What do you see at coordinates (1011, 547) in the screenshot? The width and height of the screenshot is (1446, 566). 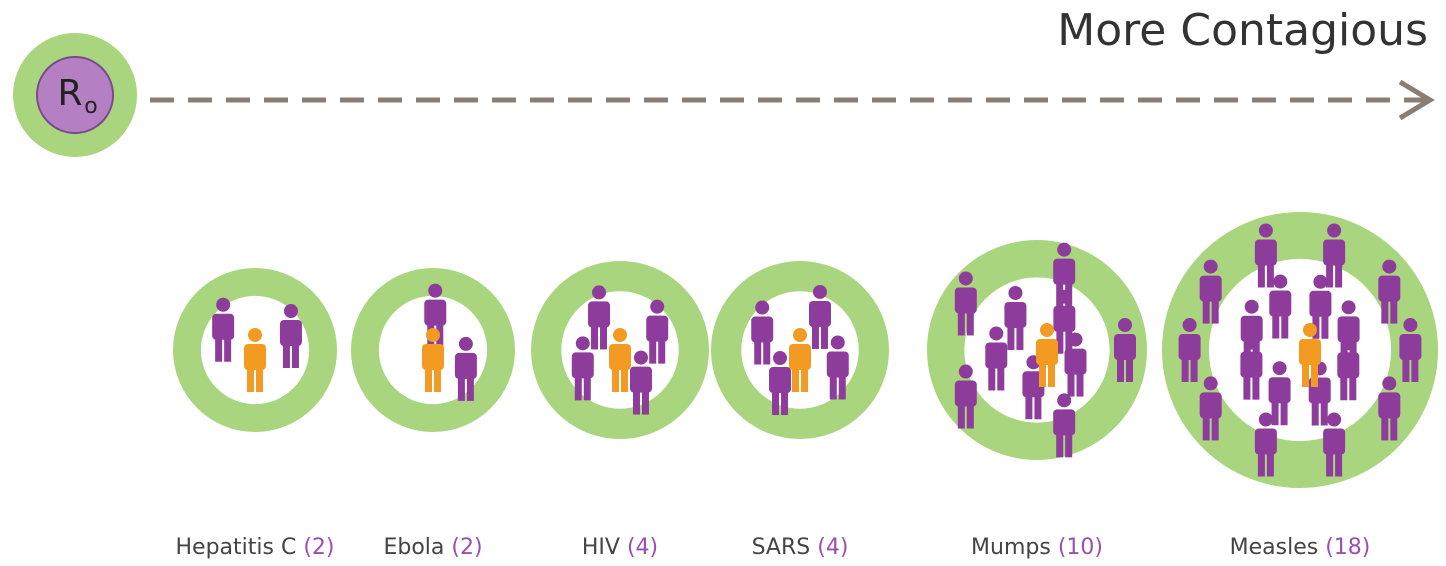 I see `disease-name: Mumps` at bounding box center [1011, 547].